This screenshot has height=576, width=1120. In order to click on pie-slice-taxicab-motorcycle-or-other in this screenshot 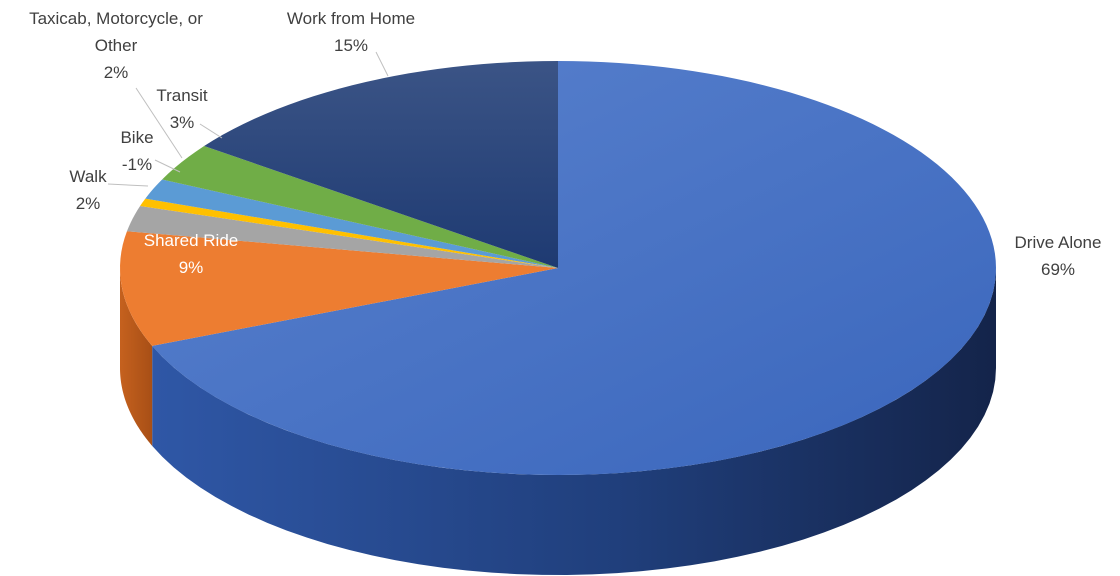, I will do `click(351, 223)`.